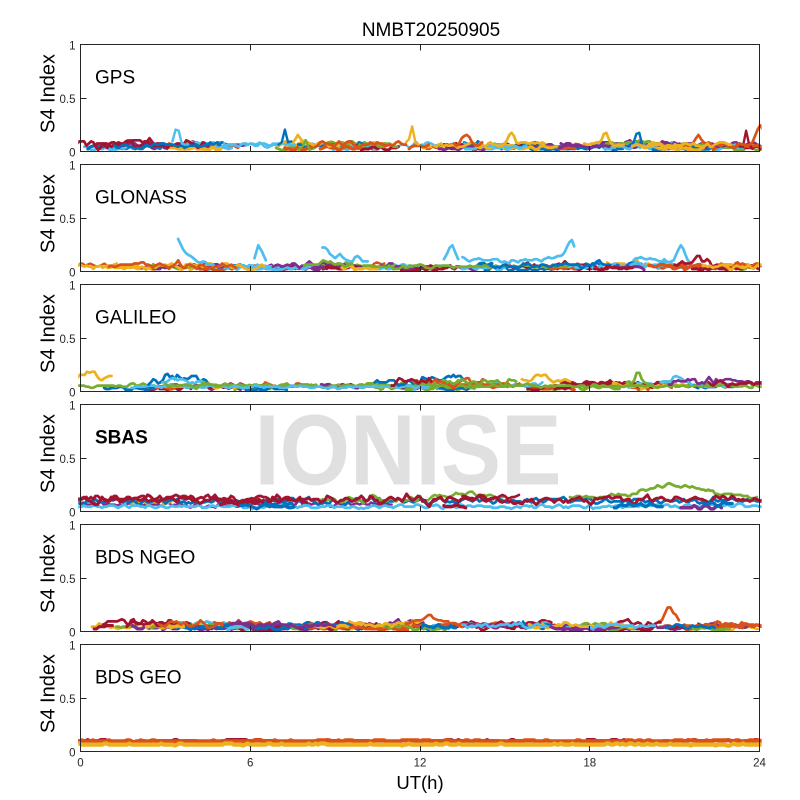 The width and height of the screenshot is (800, 800). I want to click on svg-text: SBAS, so click(121, 438).